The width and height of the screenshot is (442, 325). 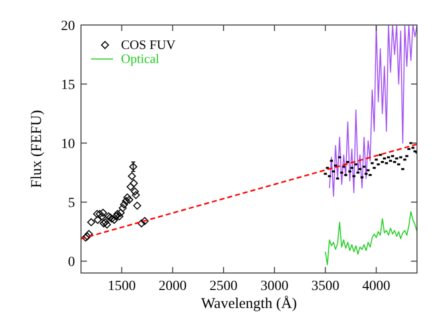 What do you see at coordinates (68, 144) in the screenshot?
I see `y-tick-label: 10` at bounding box center [68, 144].